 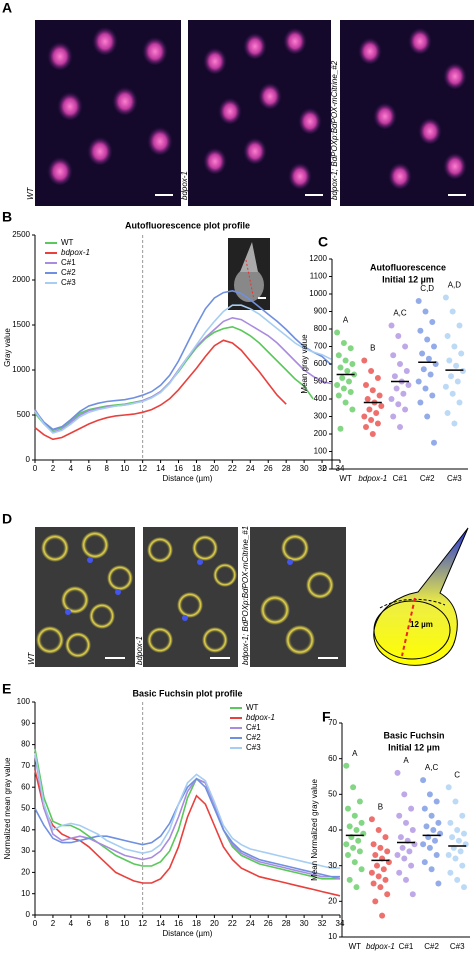 What do you see at coordinates (7, 347) in the screenshot?
I see `y-axis-label: Gray value` at bounding box center [7, 347].